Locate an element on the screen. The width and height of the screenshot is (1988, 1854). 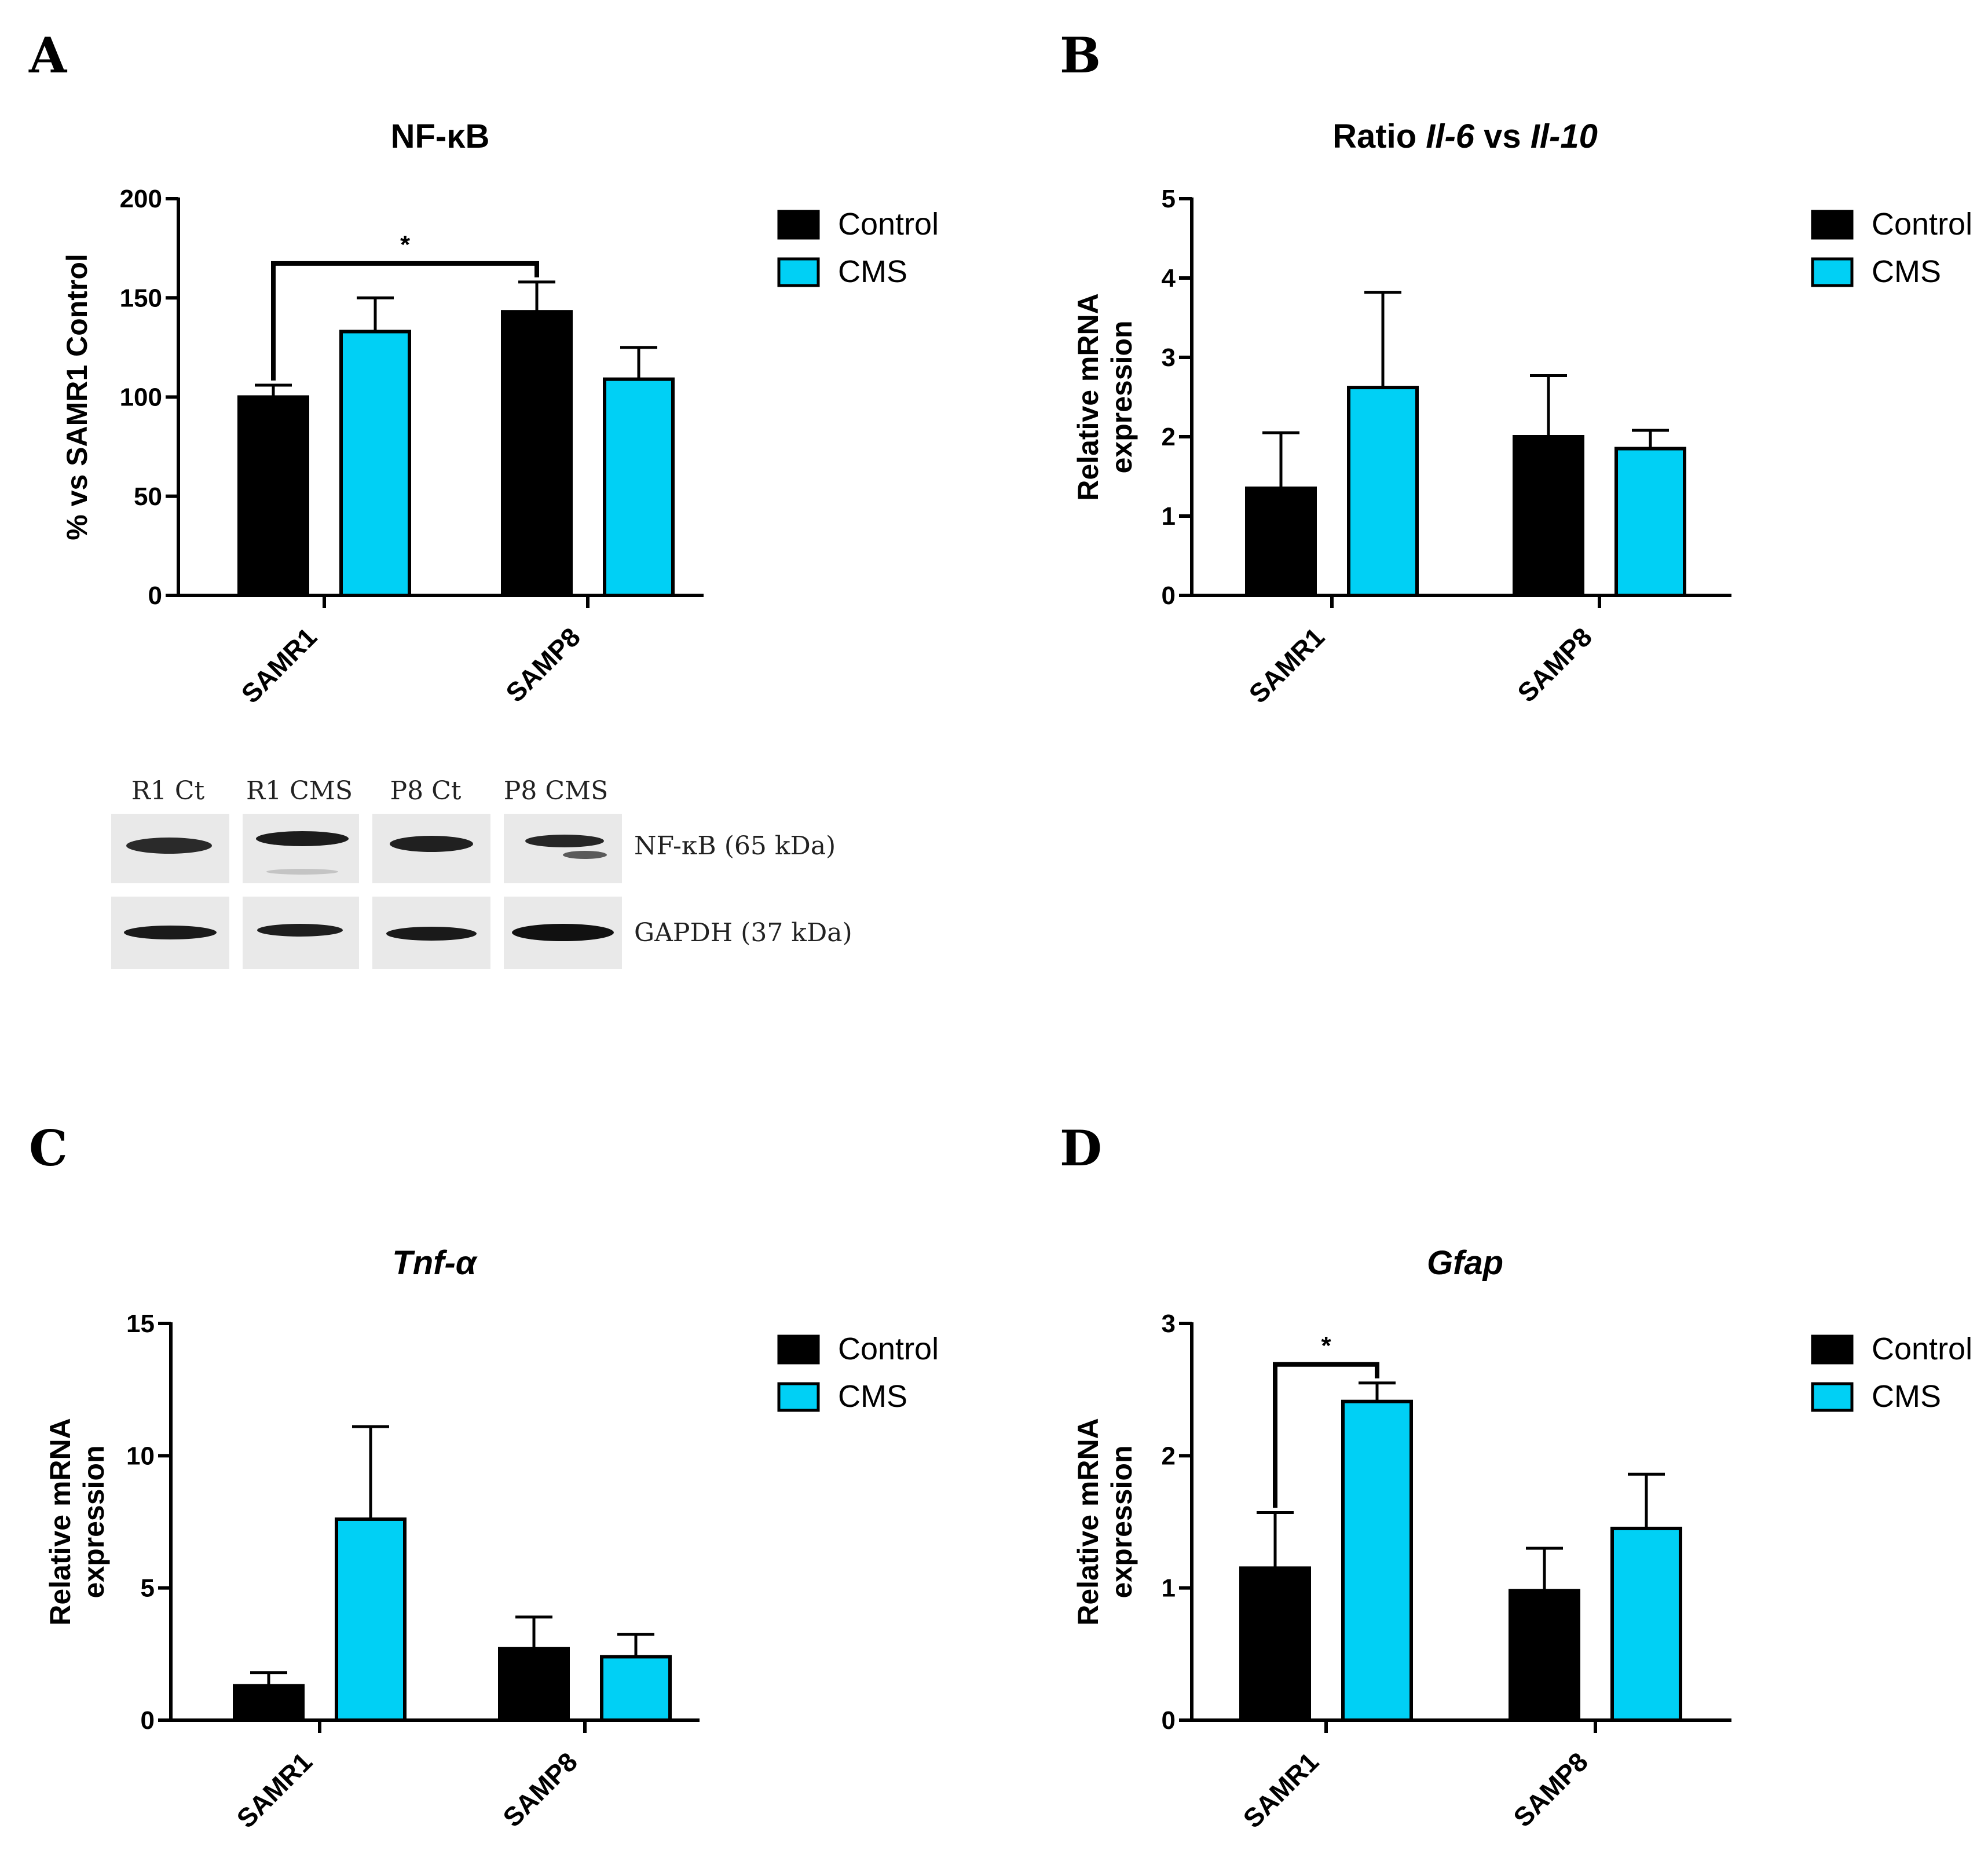
chart-title: Tnf-α is located at coordinates (434, 1263).